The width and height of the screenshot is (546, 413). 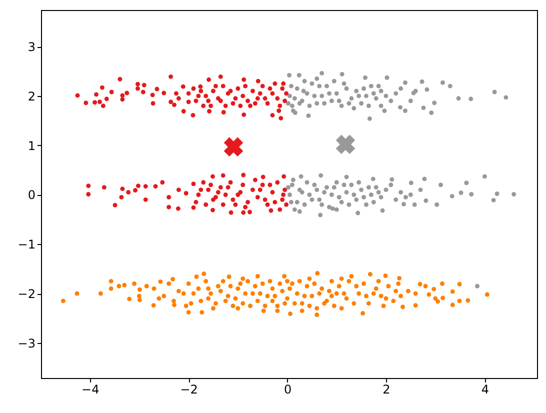 I want to click on y-tick-label: 0, so click(x=32, y=195).